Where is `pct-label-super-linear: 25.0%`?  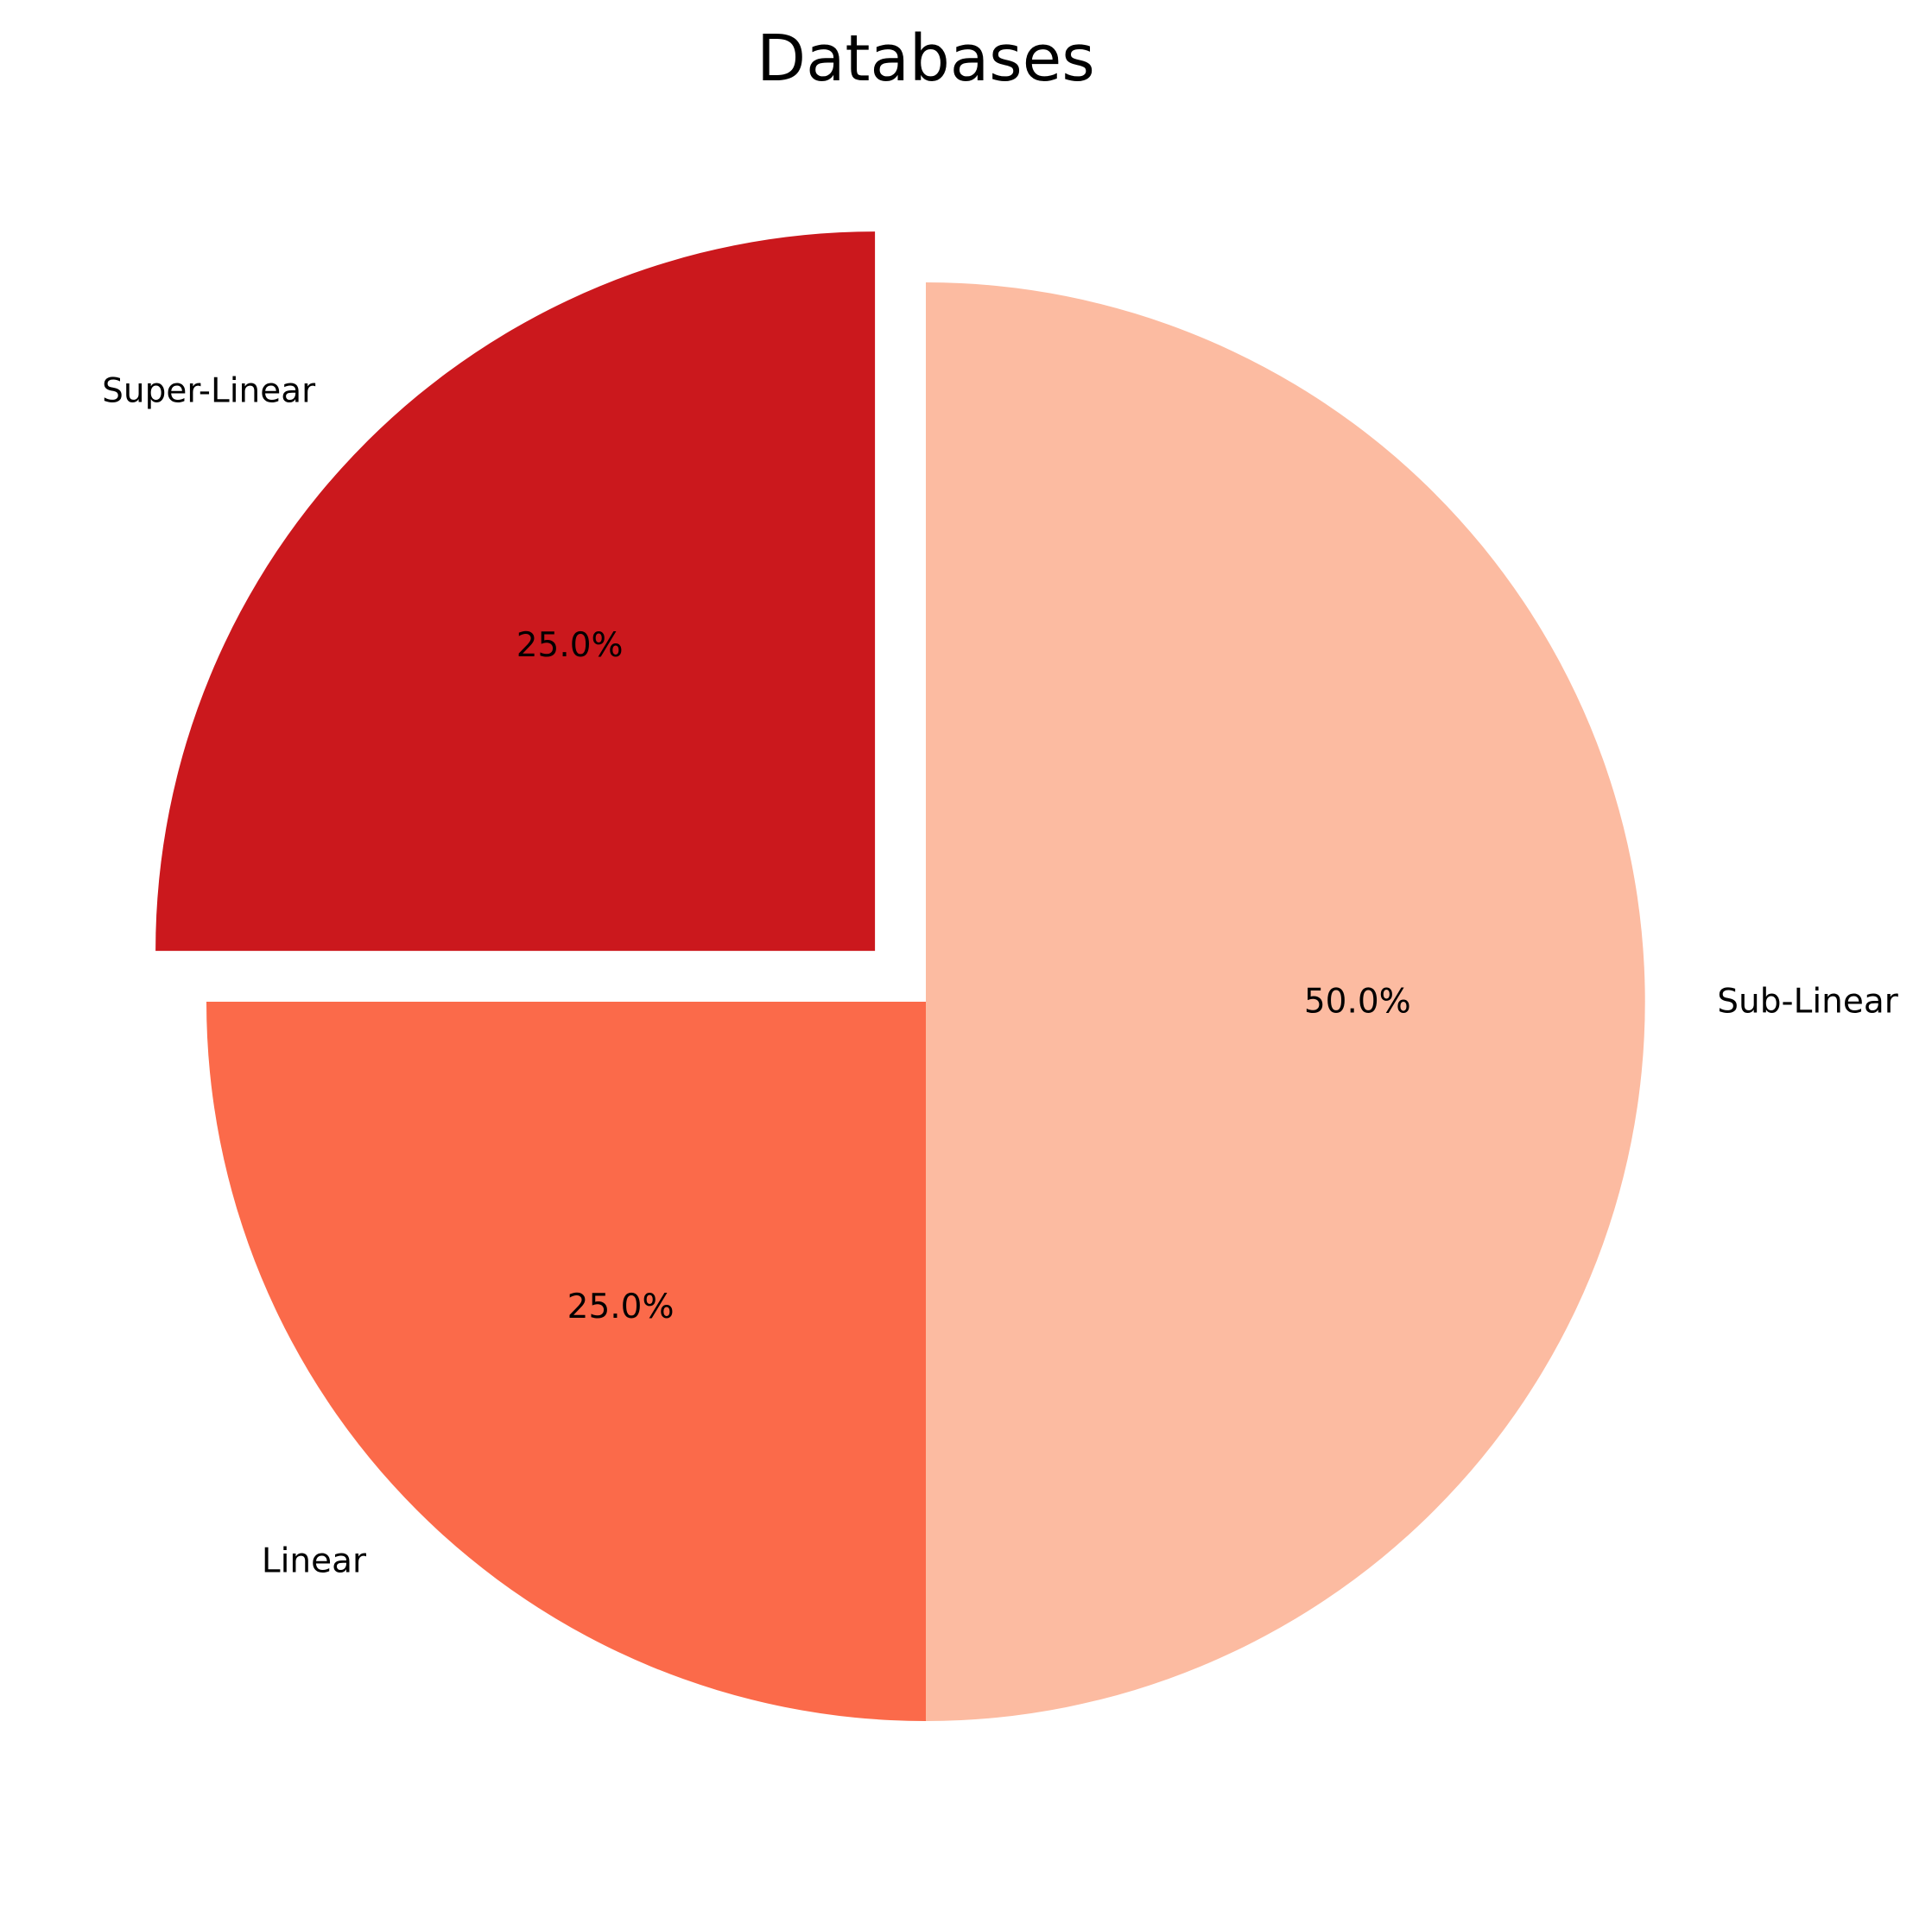
pct-label-super-linear: 25.0% is located at coordinates (570, 645).